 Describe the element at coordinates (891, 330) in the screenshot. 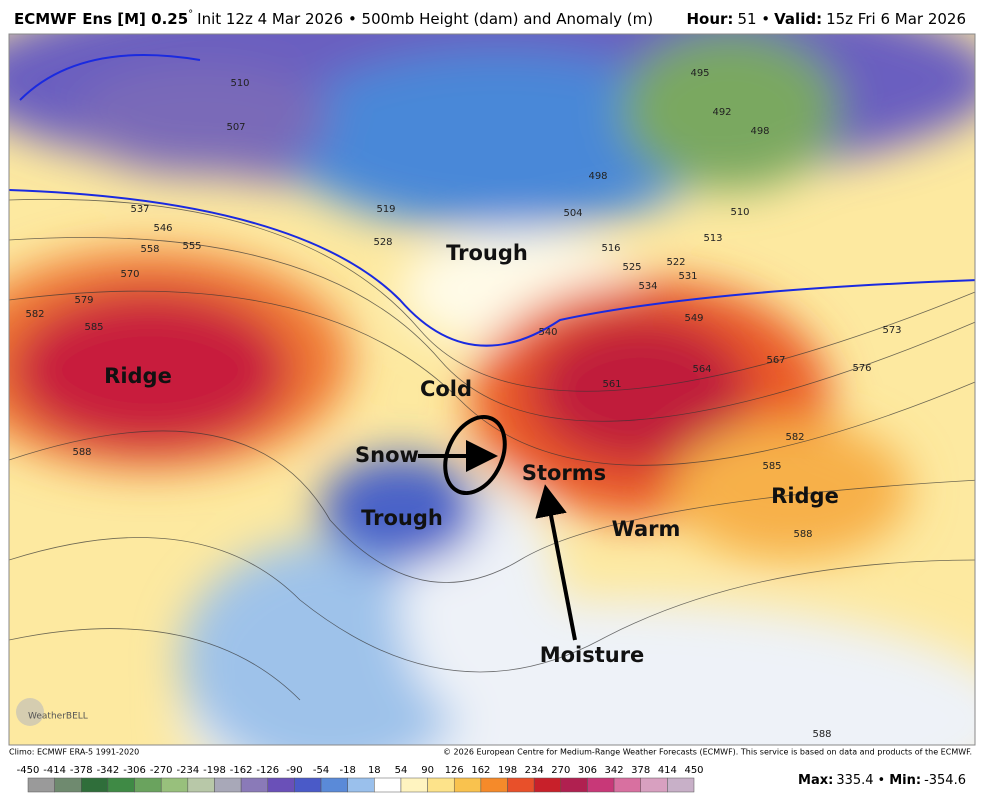

I see `contour-label: 573` at that location.